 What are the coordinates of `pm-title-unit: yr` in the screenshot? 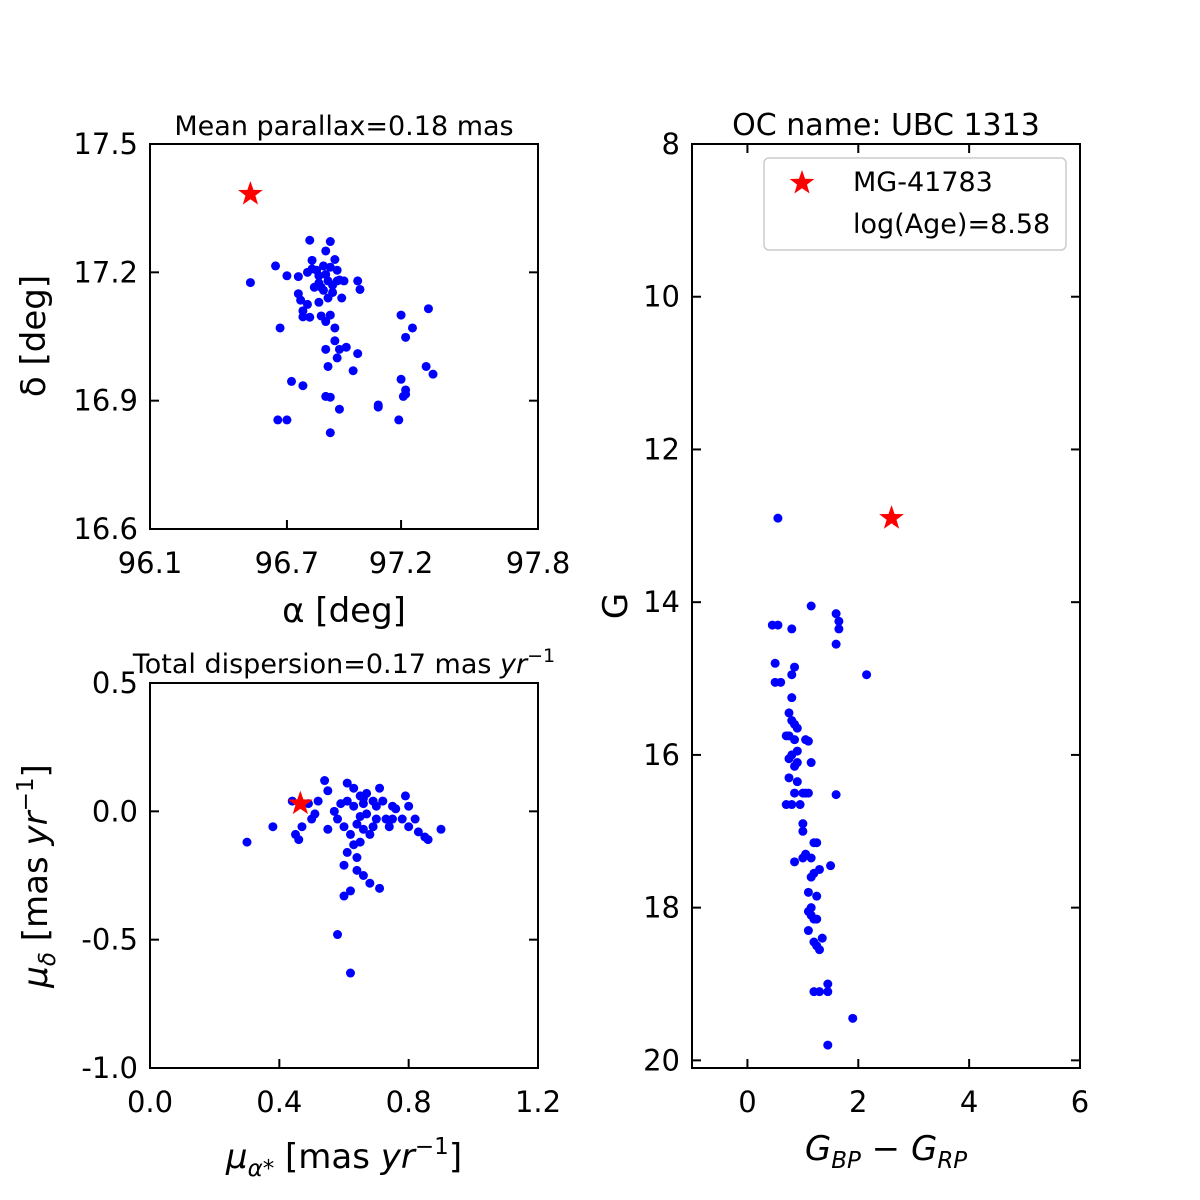 It's located at (514, 664).